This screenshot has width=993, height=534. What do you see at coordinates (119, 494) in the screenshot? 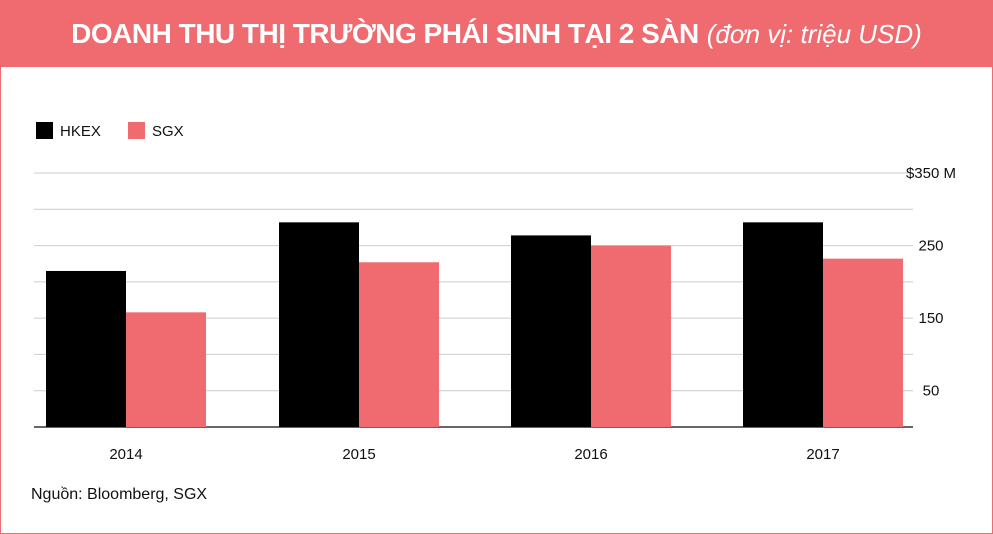
I see `source-note: Nguồn: Bloomberg, SGX` at bounding box center [119, 494].